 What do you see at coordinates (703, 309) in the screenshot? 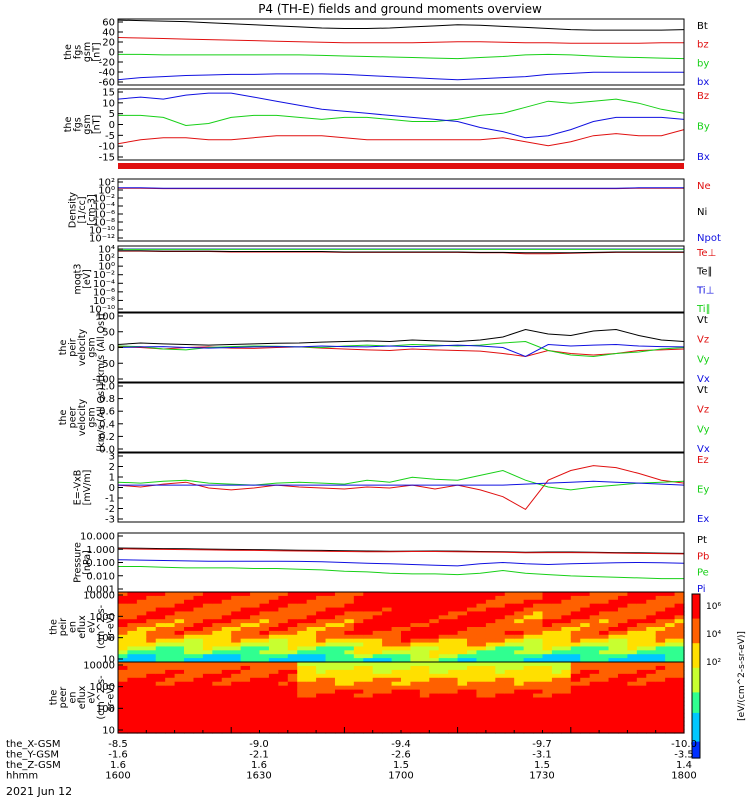
I see `legend-entry: Ti∥` at bounding box center [703, 309].